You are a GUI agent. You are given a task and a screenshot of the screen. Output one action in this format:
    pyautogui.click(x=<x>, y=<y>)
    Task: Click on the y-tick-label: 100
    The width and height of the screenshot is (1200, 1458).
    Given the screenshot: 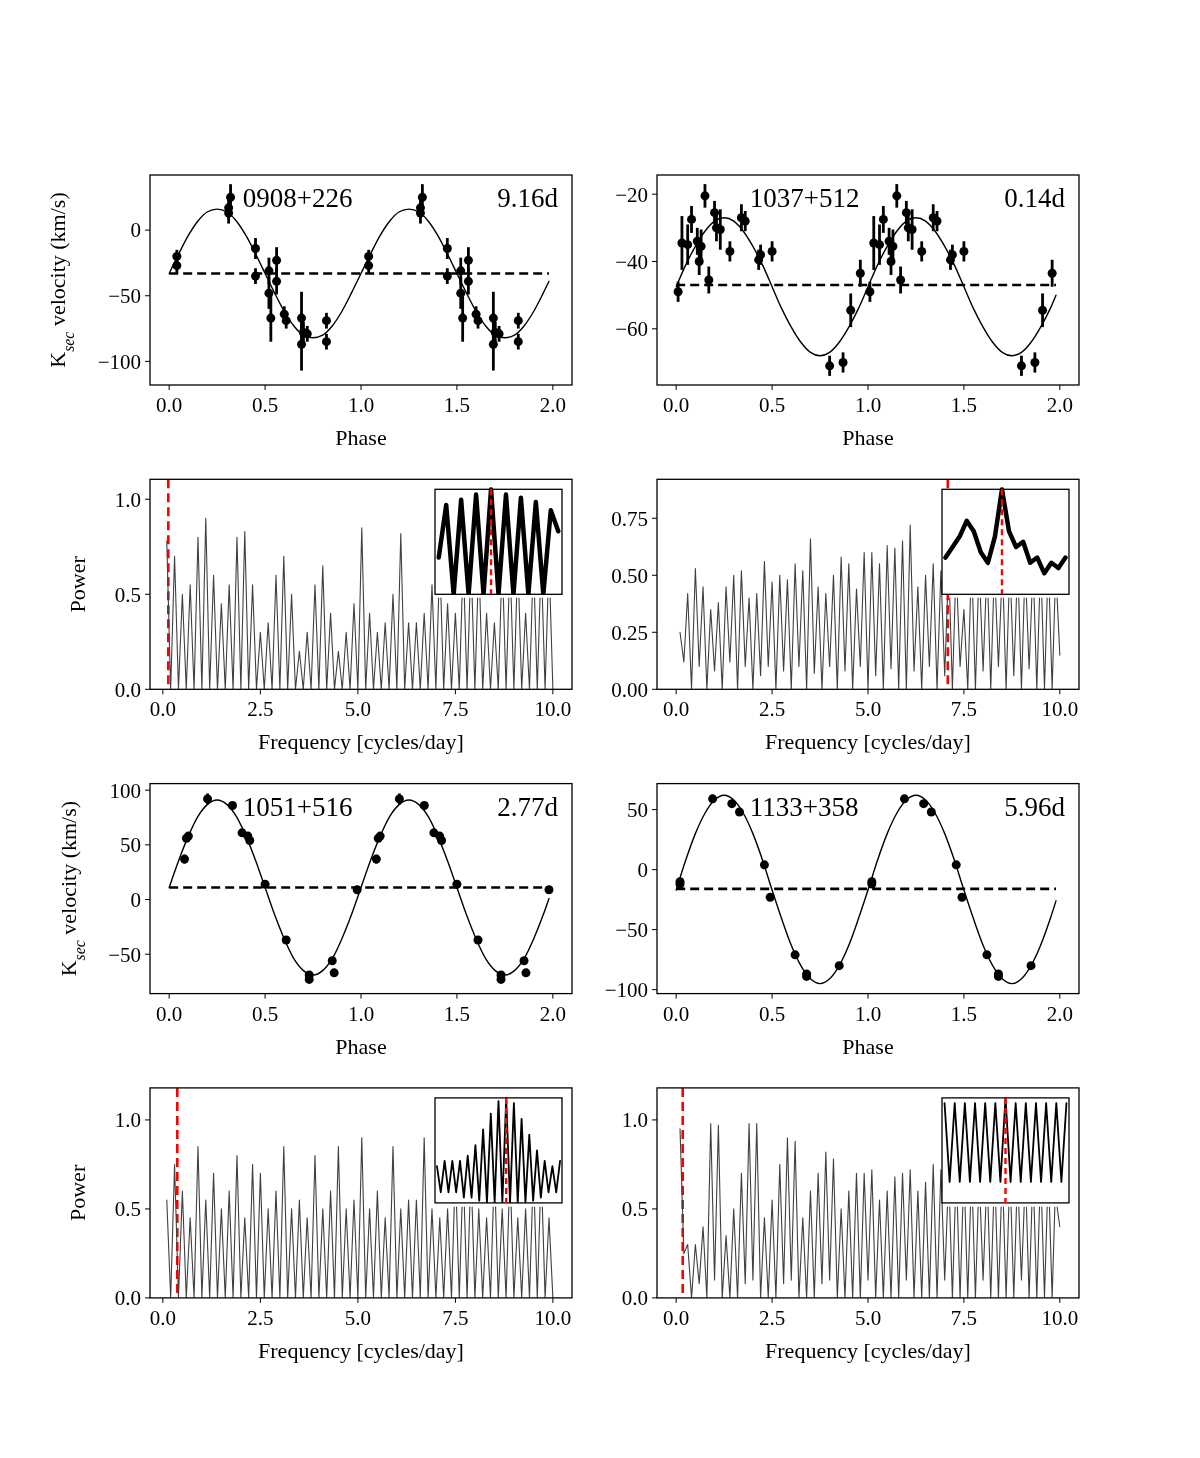 What is the action you would take?
    pyautogui.click(x=125, y=790)
    